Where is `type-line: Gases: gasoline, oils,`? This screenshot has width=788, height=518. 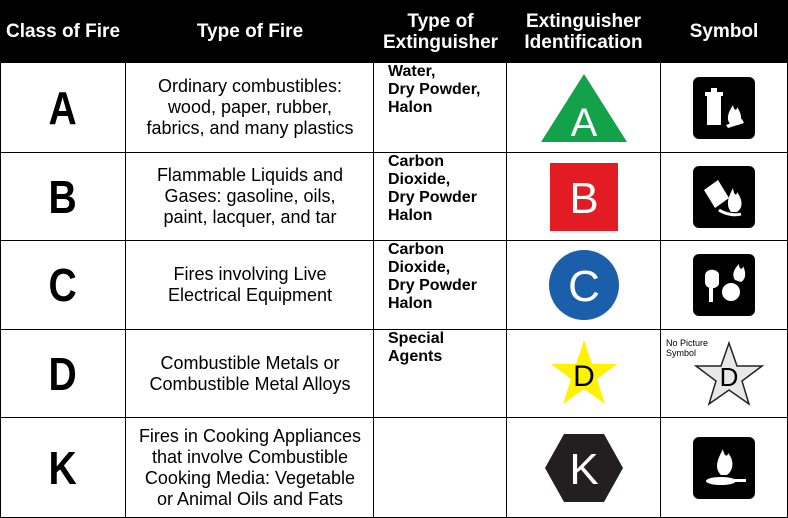
type-line: Gases: gasoline, oils, is located at coordinates (250, 196).